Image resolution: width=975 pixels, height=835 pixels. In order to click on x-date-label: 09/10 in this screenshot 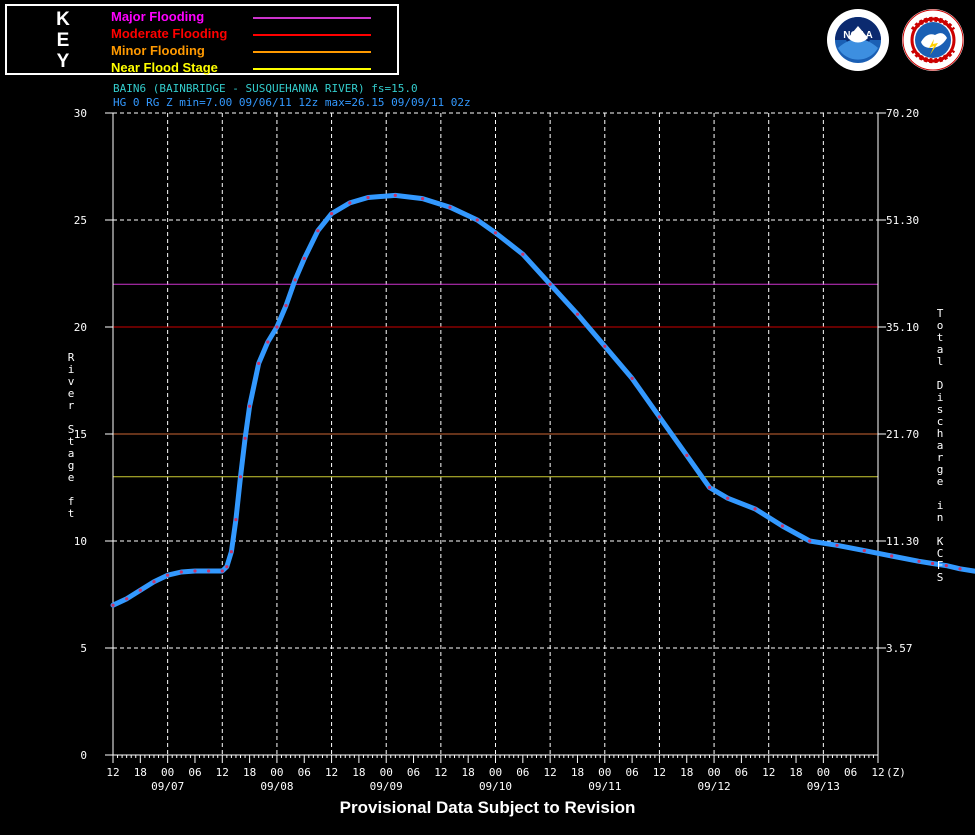, I will do `click(495, 786)`.